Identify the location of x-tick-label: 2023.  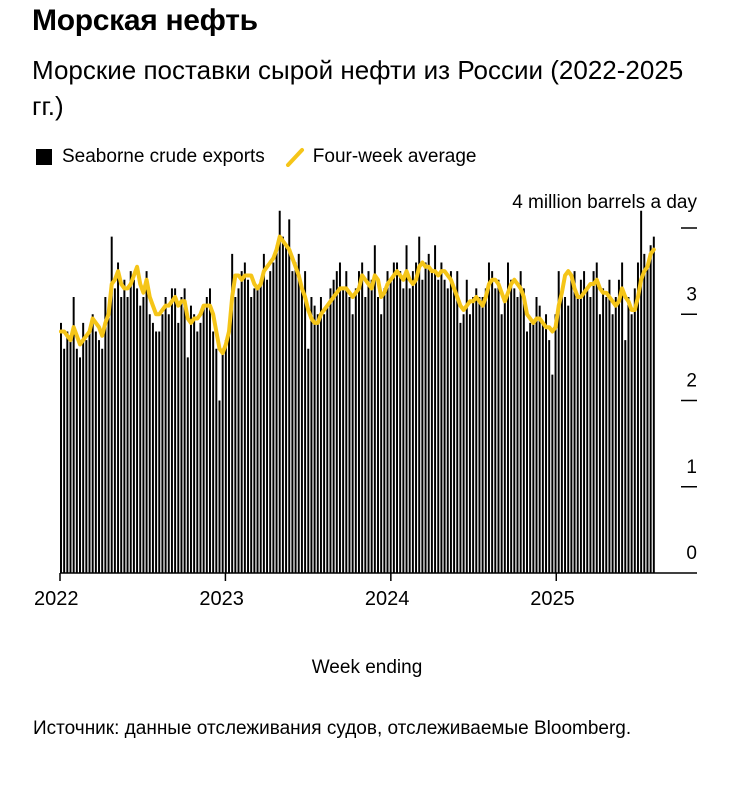
(221, 599).